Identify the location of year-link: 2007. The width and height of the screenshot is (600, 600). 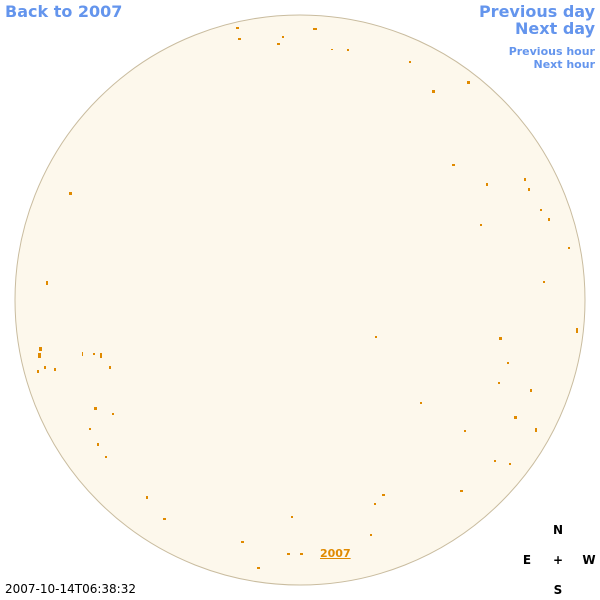
(335, 553).